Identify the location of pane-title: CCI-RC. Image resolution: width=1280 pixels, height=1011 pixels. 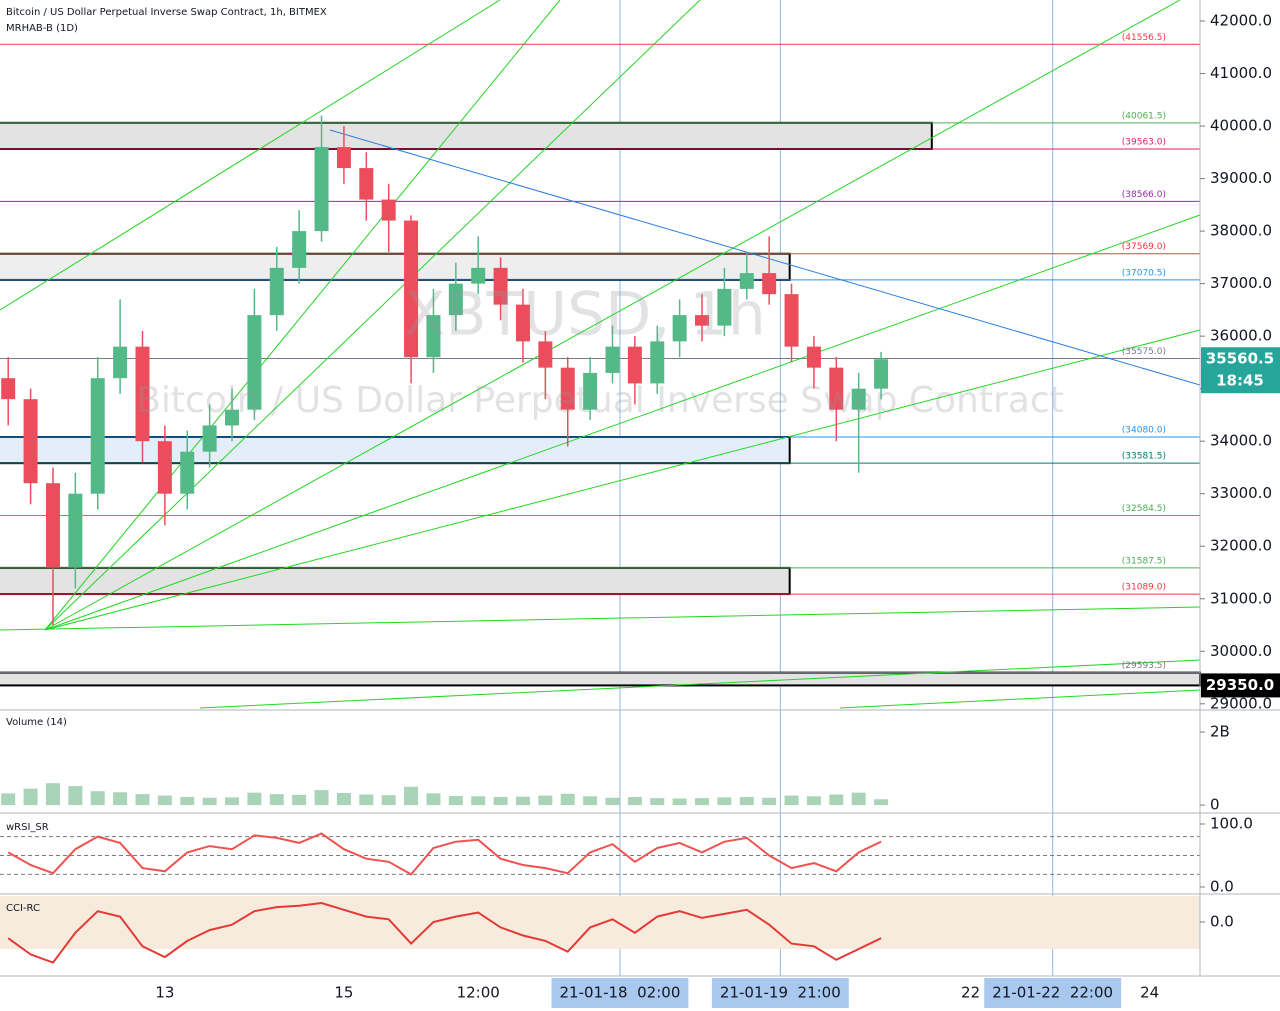
(23, 908).